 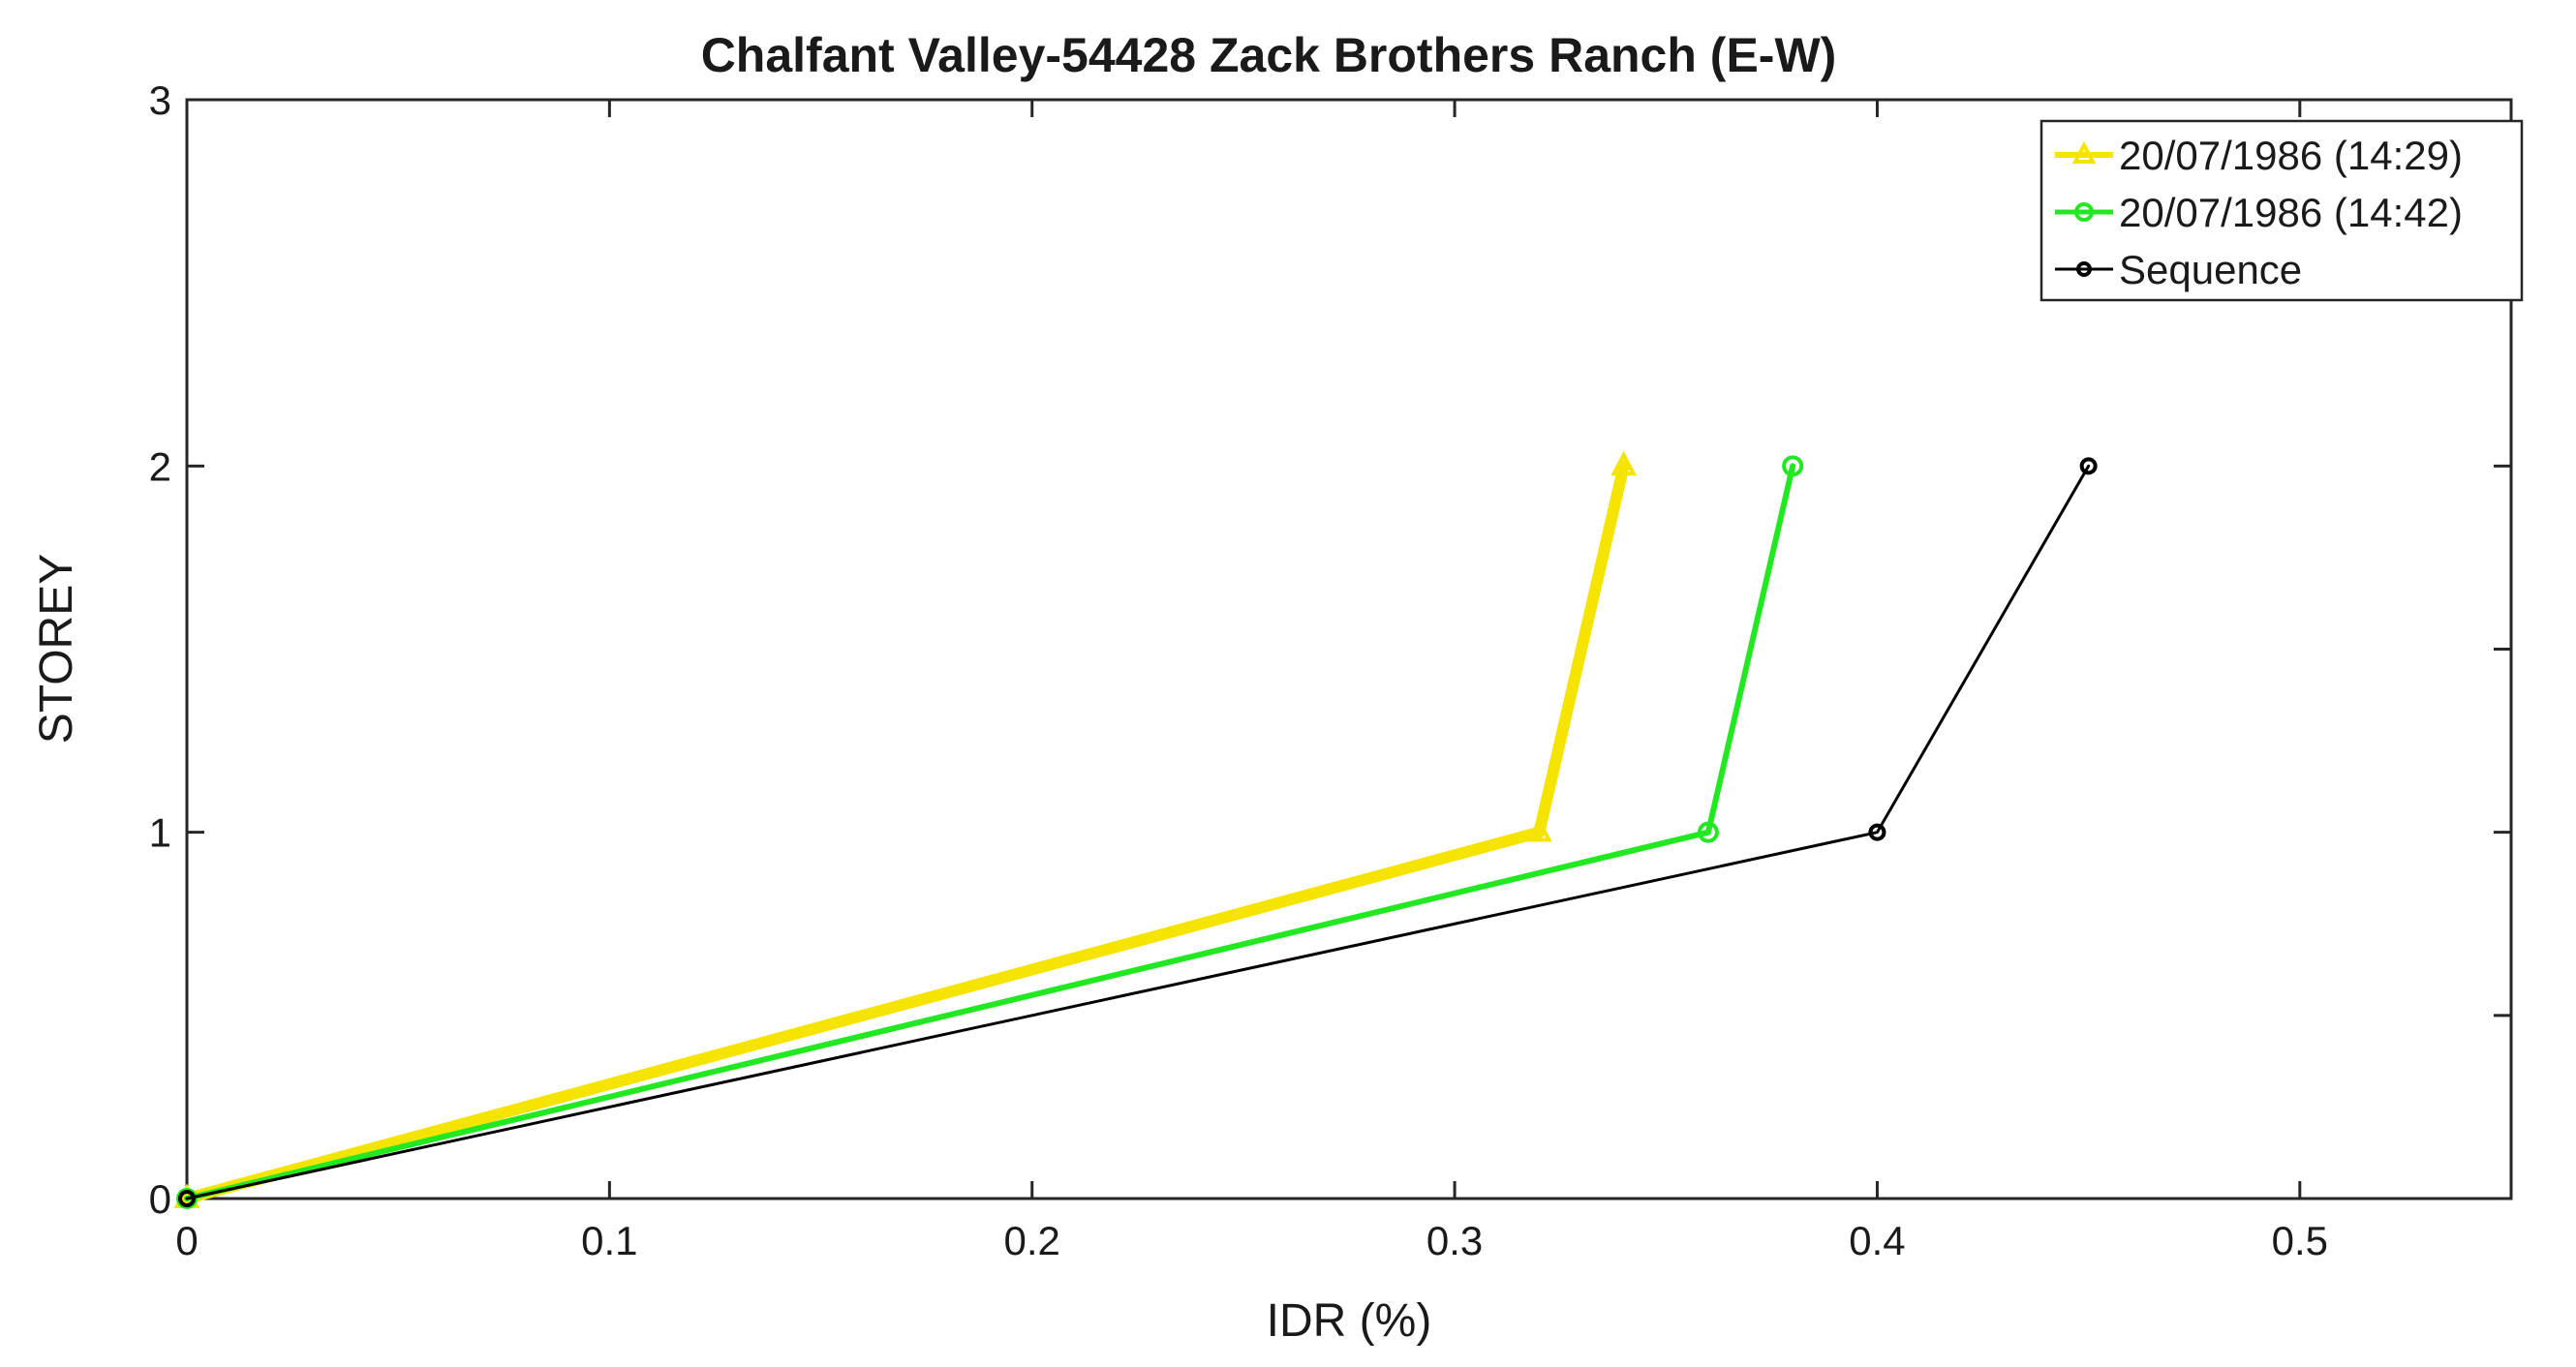 What do you see at coordinates (186, 1240) in the screenshot?
I see `x-tick-label: 0` at bounding box center [186, 1240].